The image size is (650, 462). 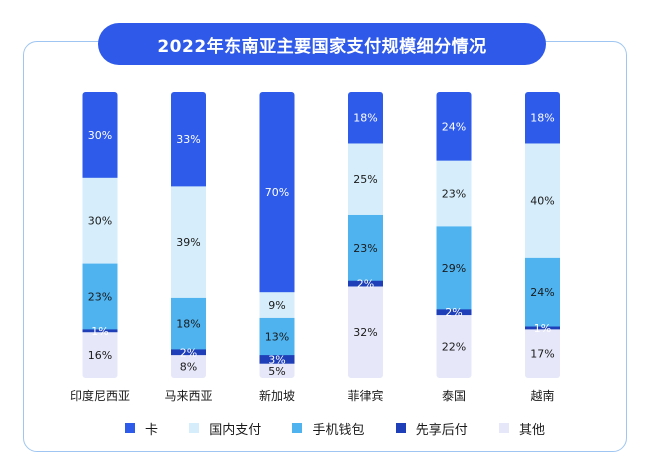 I want to click on chart-title: 2022年东南亚主要国家支付规模细分情况, so click(x=322, y=46).